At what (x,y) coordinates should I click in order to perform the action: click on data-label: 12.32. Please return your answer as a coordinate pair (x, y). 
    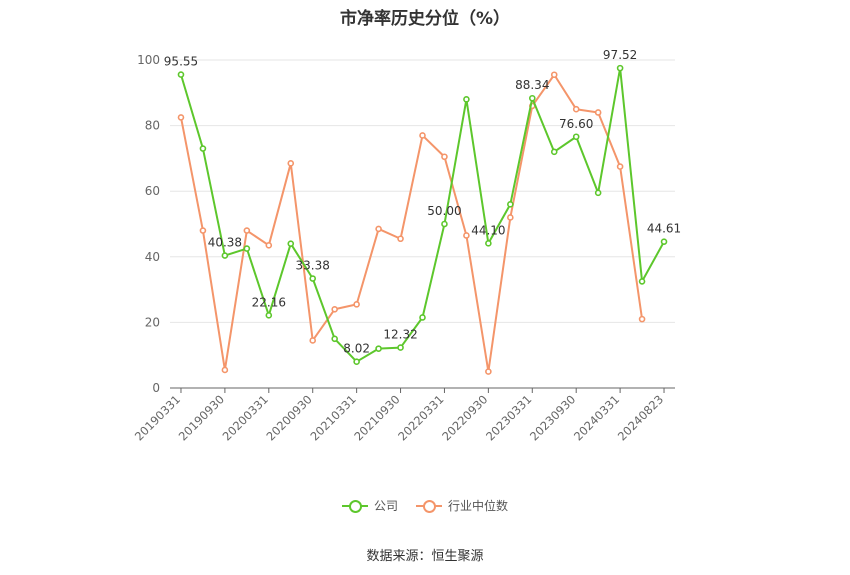
    Looking at the image, I should click on (400, 335).